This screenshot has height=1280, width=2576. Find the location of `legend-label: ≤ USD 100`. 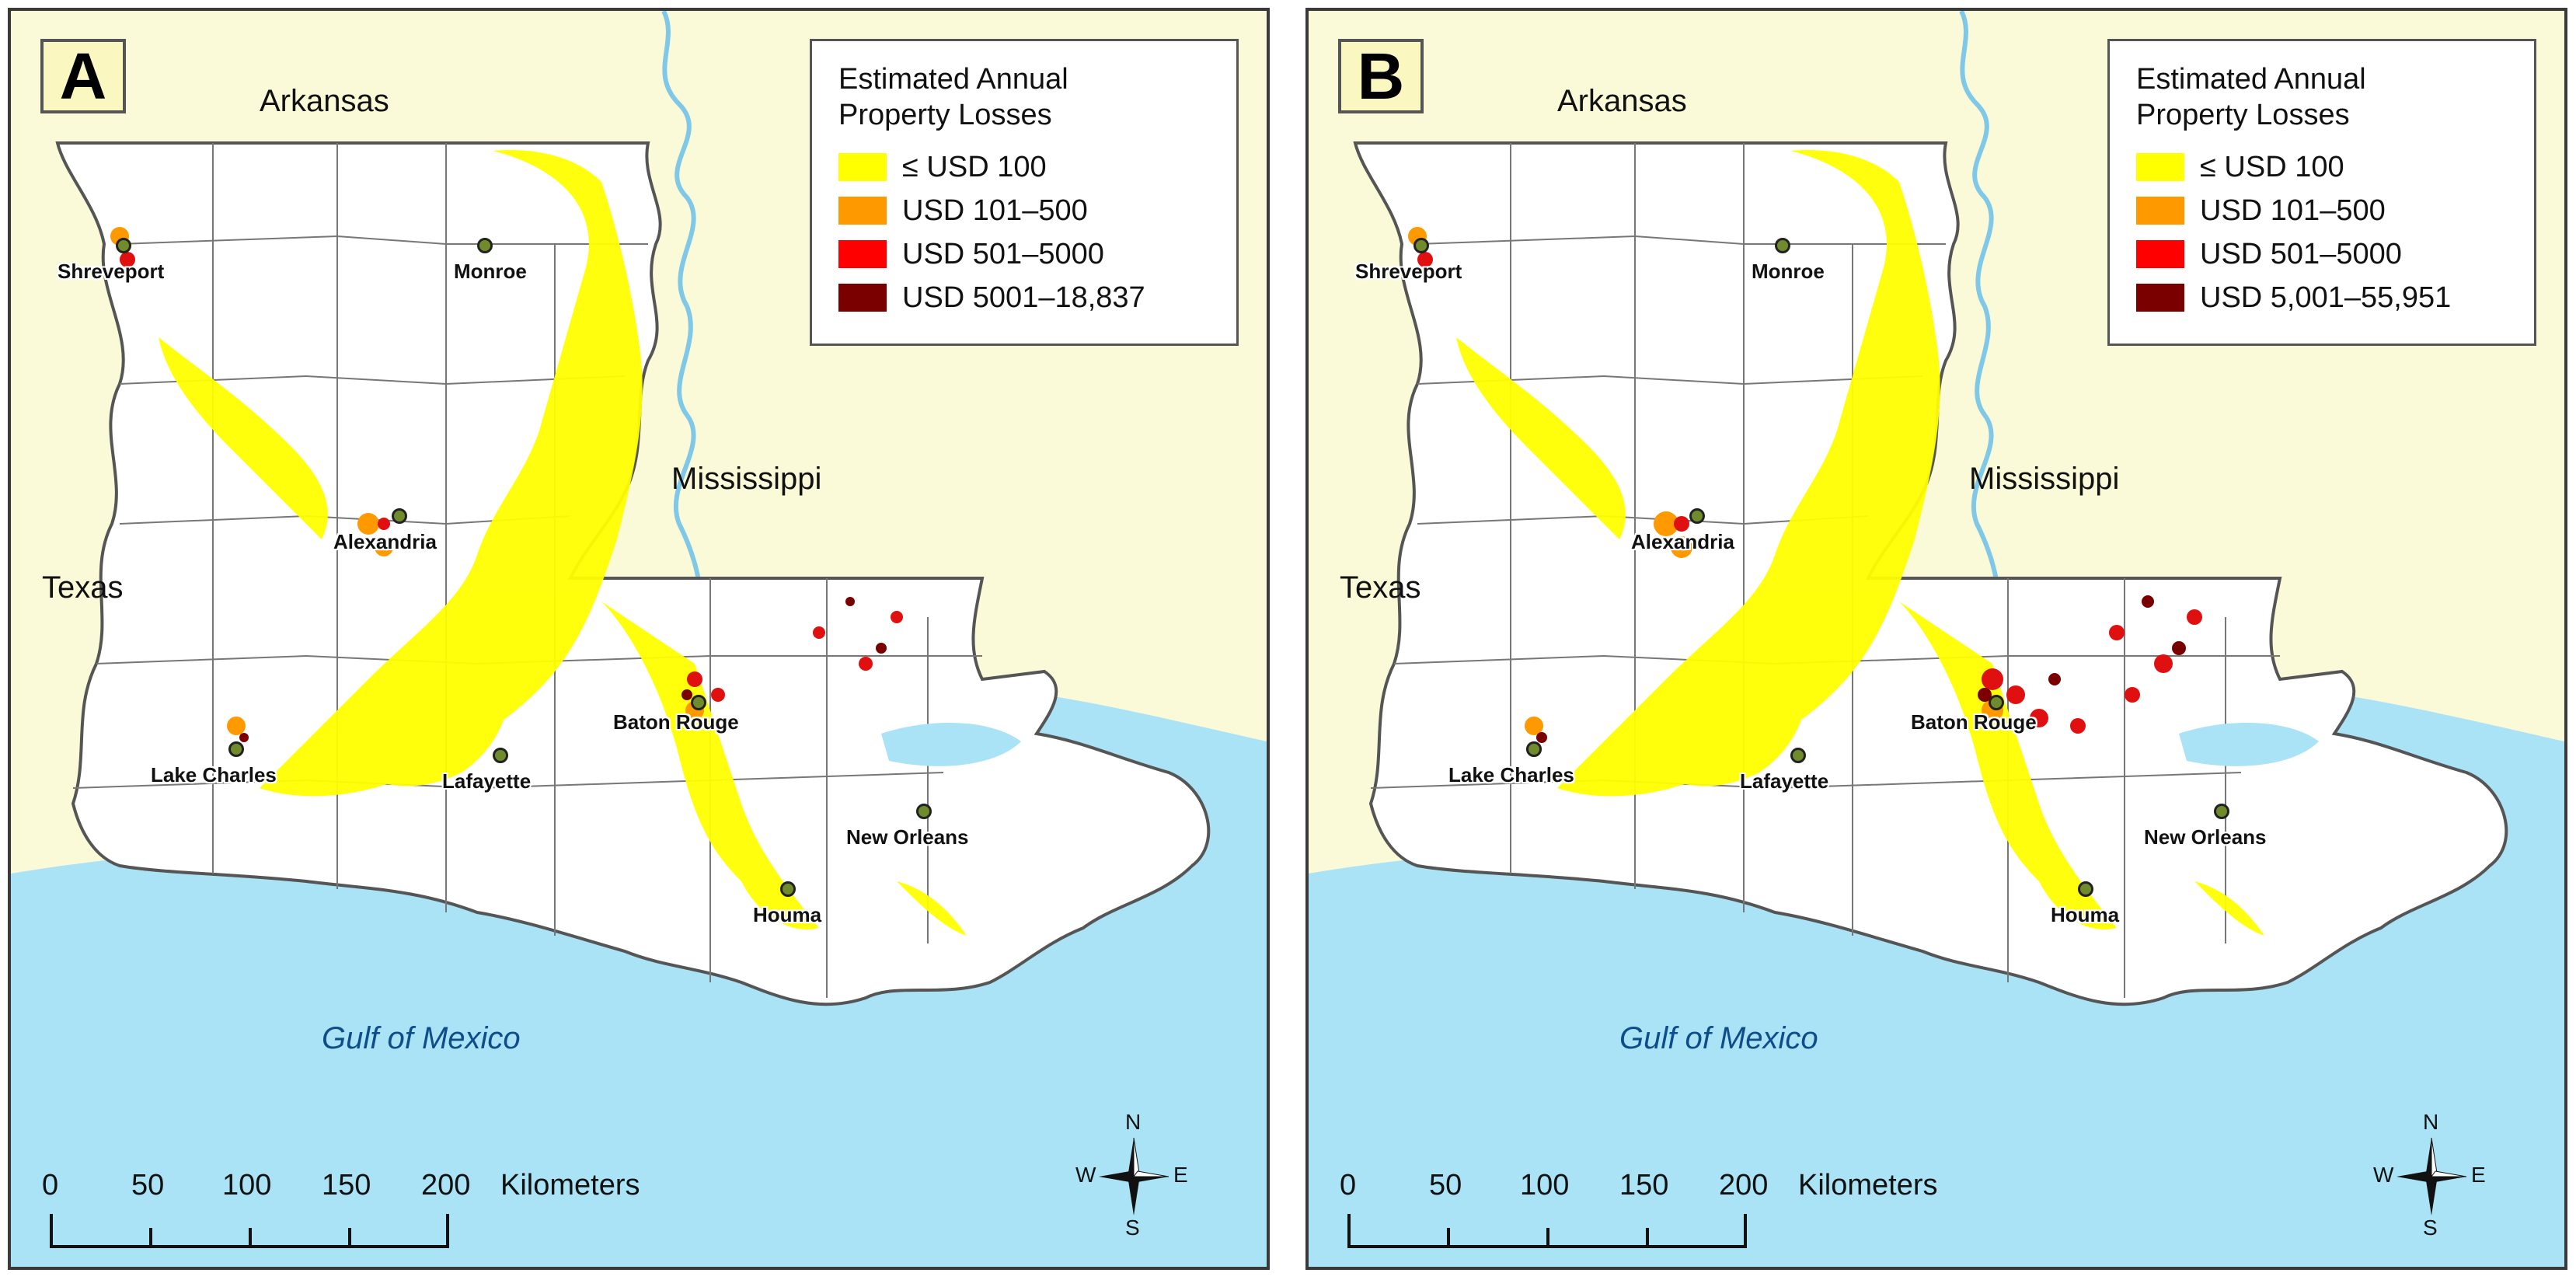

legend-label: ≤ USD 100 is located at coordinates (974, 166).